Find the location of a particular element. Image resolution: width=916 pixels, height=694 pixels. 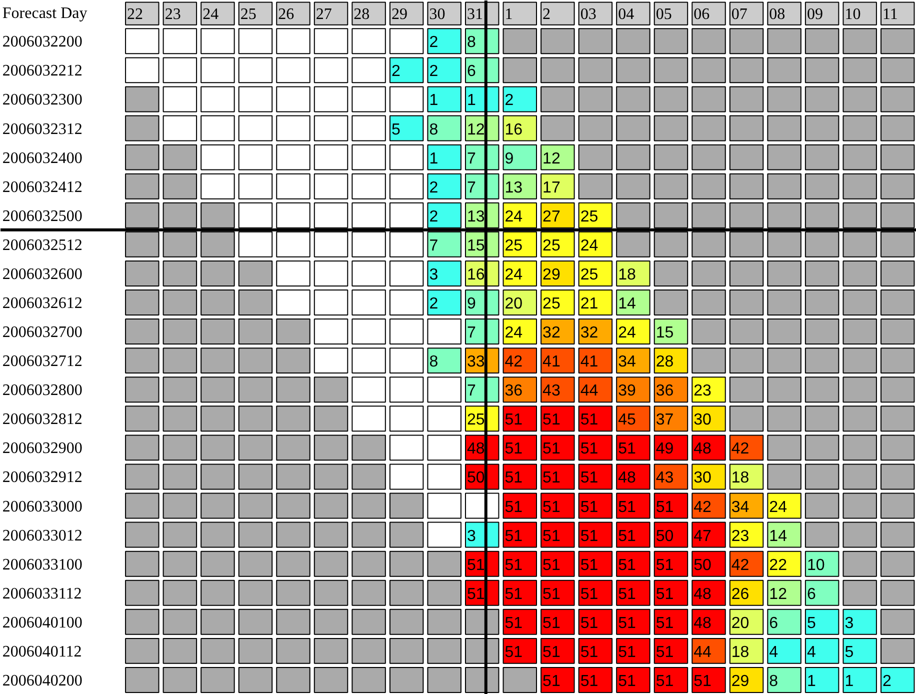

data-label: 25 is located at coordinates (551, 245).